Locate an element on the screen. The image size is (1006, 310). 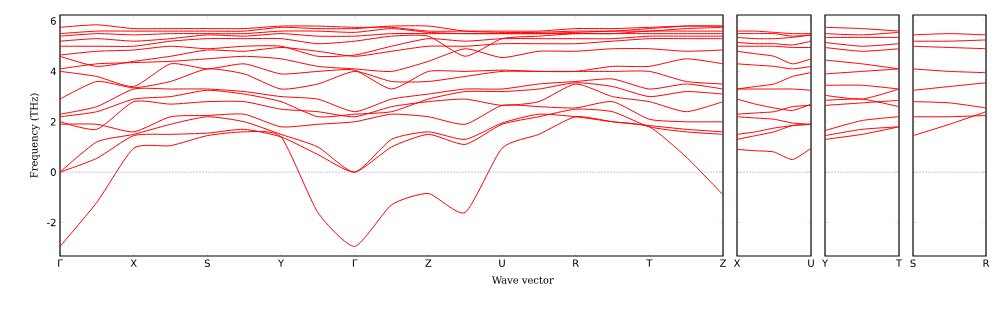
y-tick-label: 0 is located at coordinates (53, 172).